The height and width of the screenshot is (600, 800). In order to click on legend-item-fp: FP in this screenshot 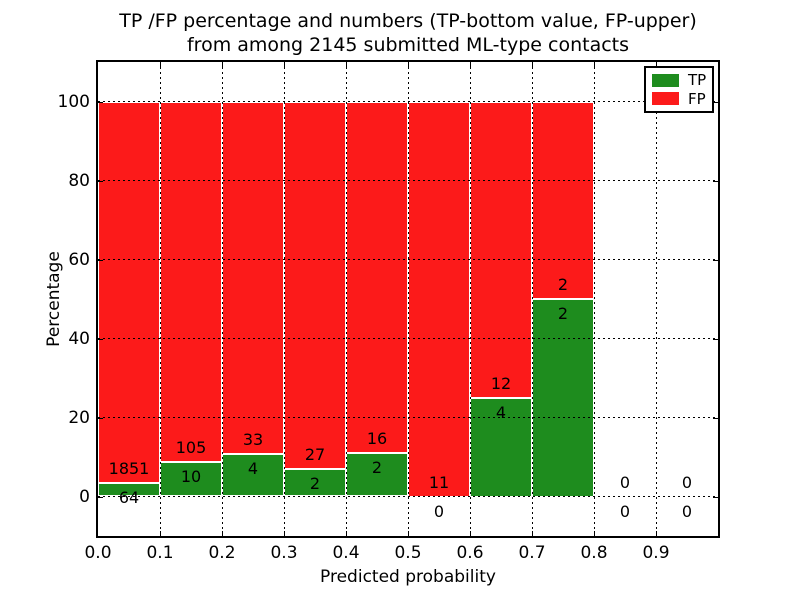, I will do `click(679, 99)`.